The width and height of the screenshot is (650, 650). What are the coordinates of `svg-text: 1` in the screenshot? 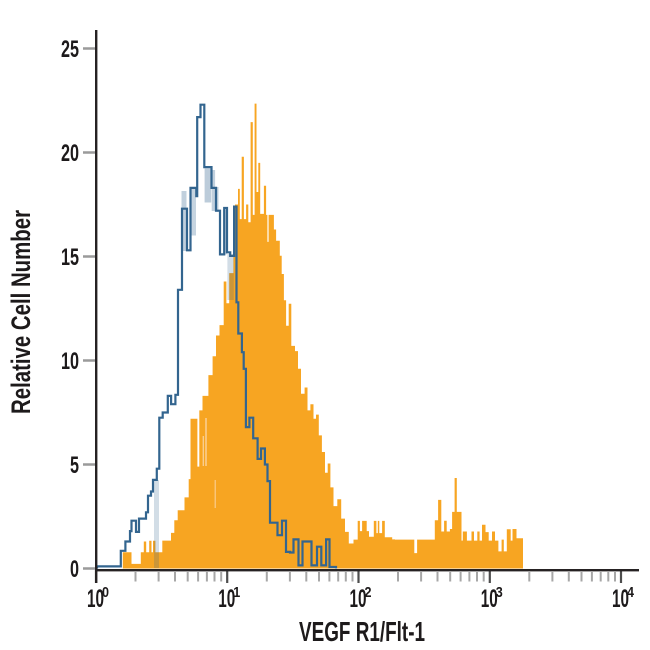 It's located at (236, 592).